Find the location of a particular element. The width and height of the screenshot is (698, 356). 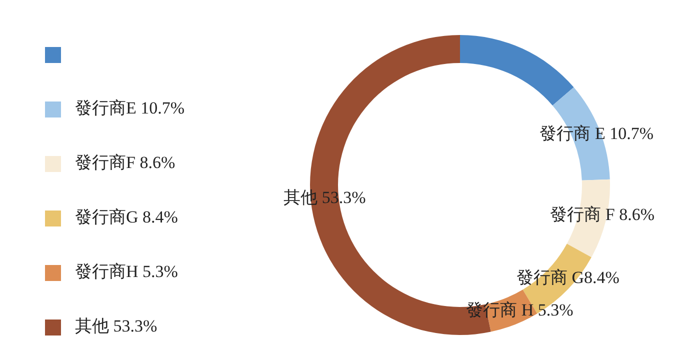

data-label: 發行商 H 5.3% is located at coordinates (520, 310).